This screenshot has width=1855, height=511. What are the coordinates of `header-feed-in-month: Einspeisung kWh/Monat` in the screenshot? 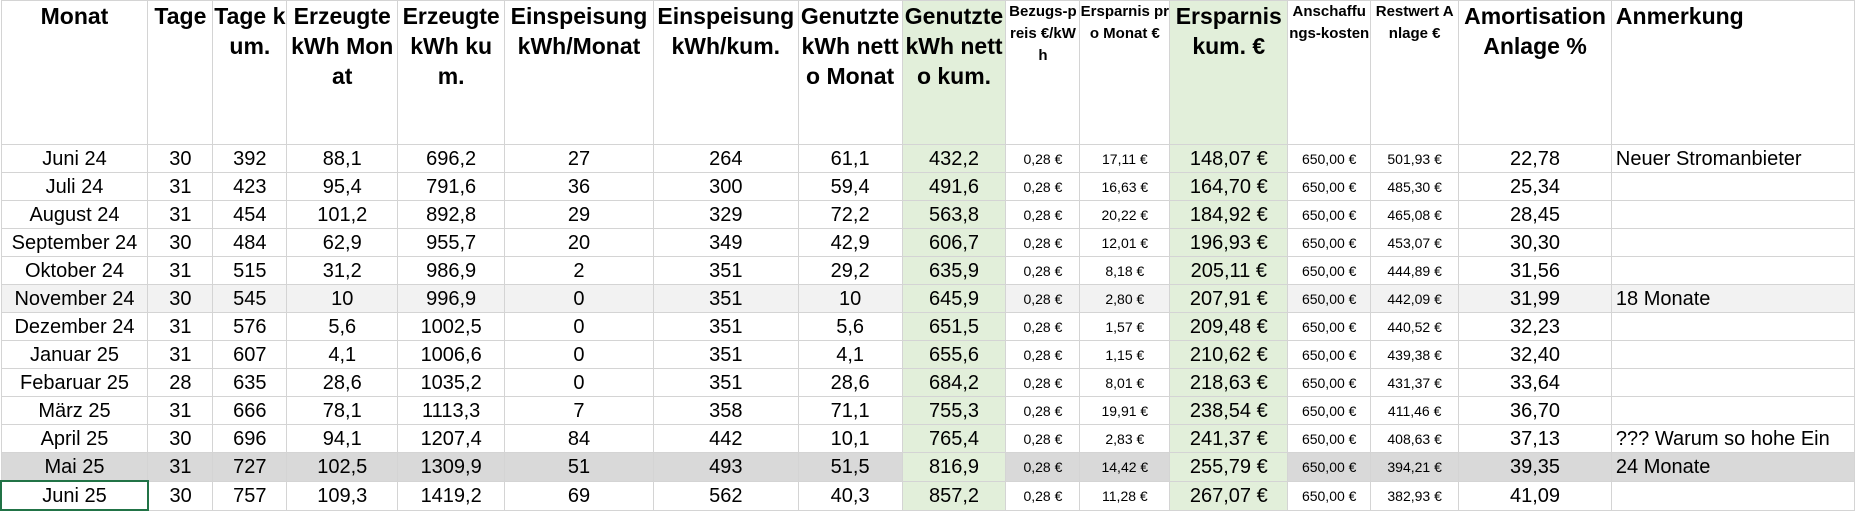 It's located at (579, 72).